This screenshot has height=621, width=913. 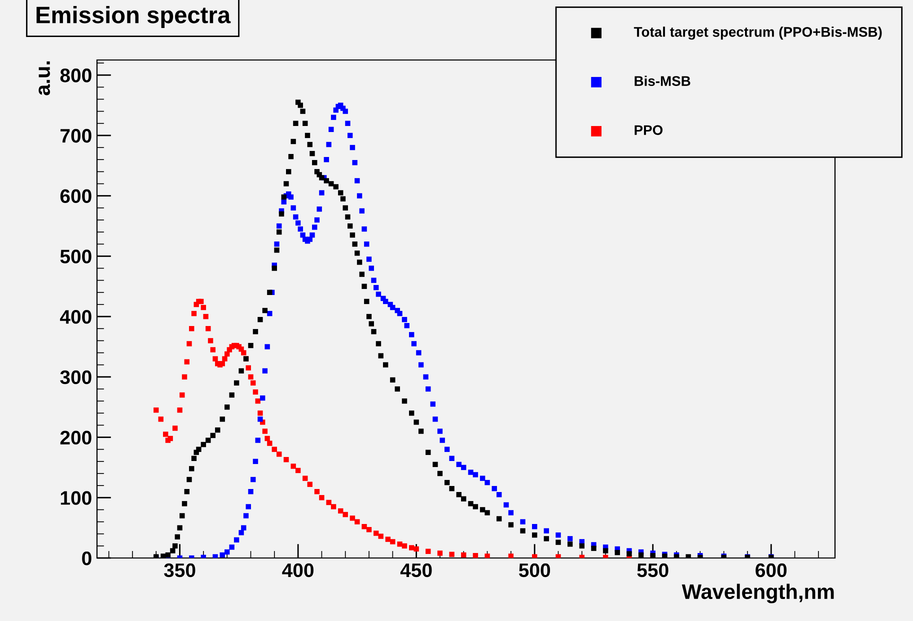 I want to click on y-tick-label: 500, so click(x=76, y=257).